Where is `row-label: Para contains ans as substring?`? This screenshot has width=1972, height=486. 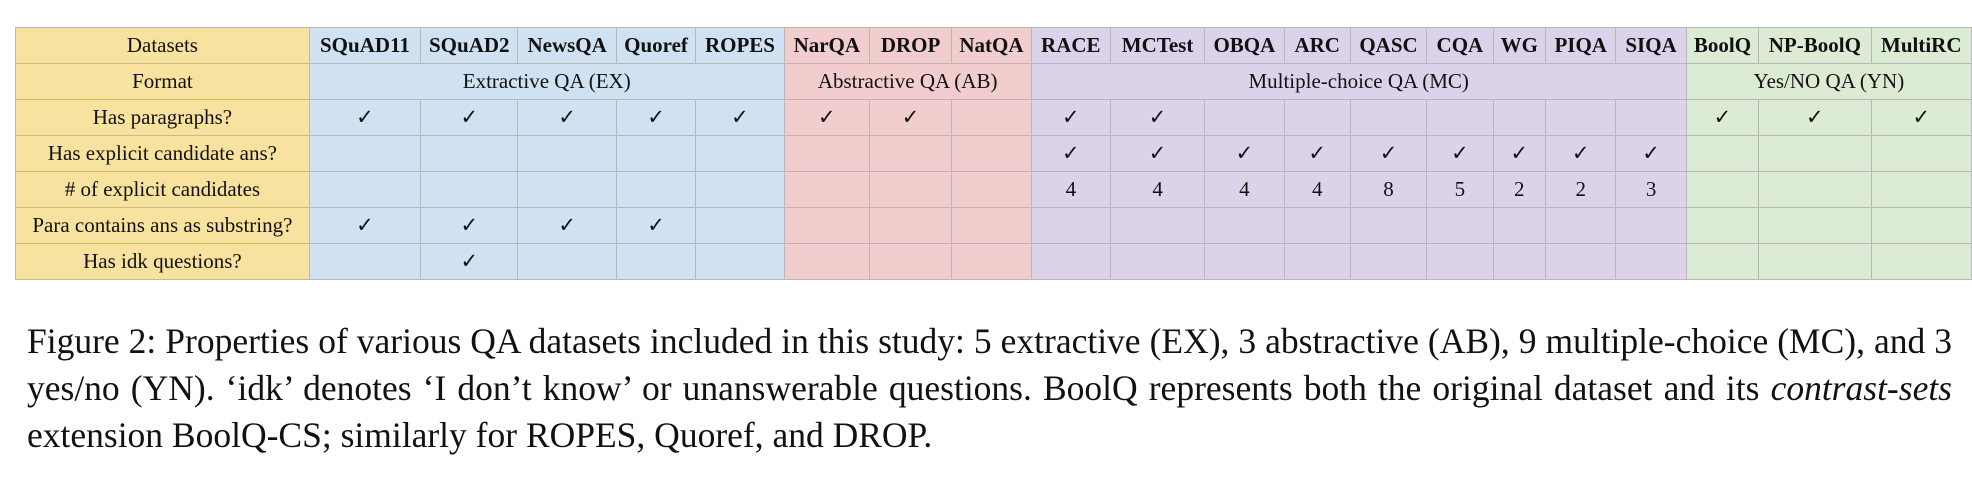
row-label: Para contains ans as substring? is located at coordinates (162, 225).